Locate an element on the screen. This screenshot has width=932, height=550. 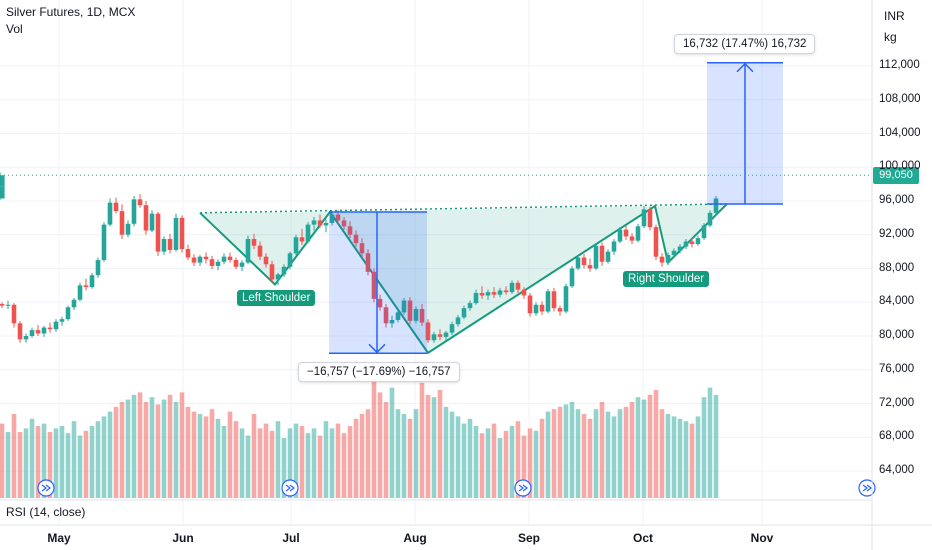
rsi-legend: RSI (14, close) is located at coordinates (46, 512).